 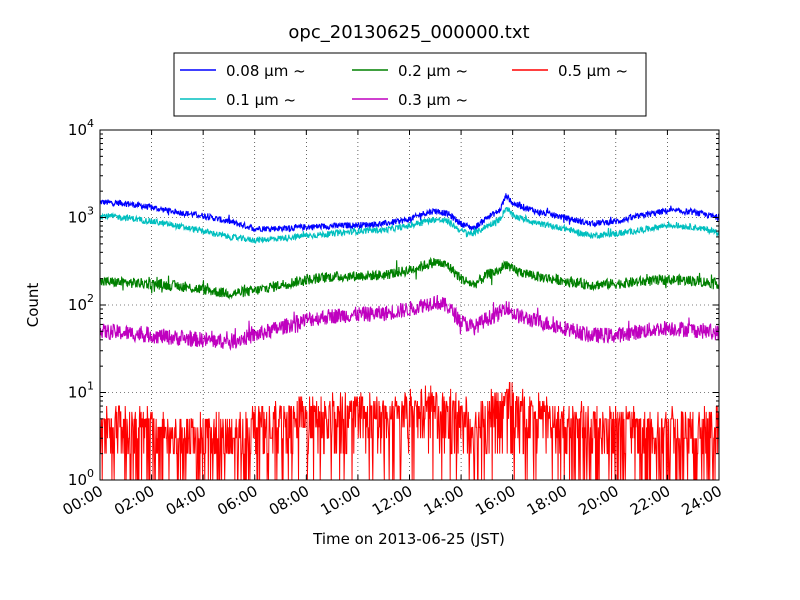 What do you see at coordinates (81, 216) in the screenshot?
I see `y-tick-label: 10³` at bounding box center [81, 216].